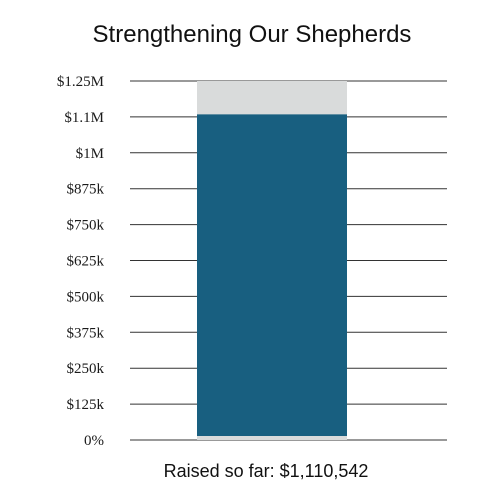 The image size is (500, 500). I want to click on y-tick-label: 0%, so click(94, 441).